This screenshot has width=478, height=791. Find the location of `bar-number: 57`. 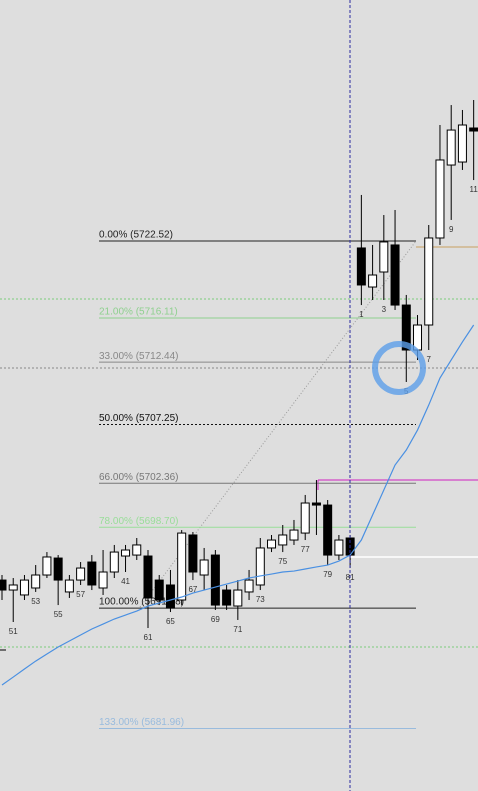

bar-number: 57 is located at coordinates (80, 594).